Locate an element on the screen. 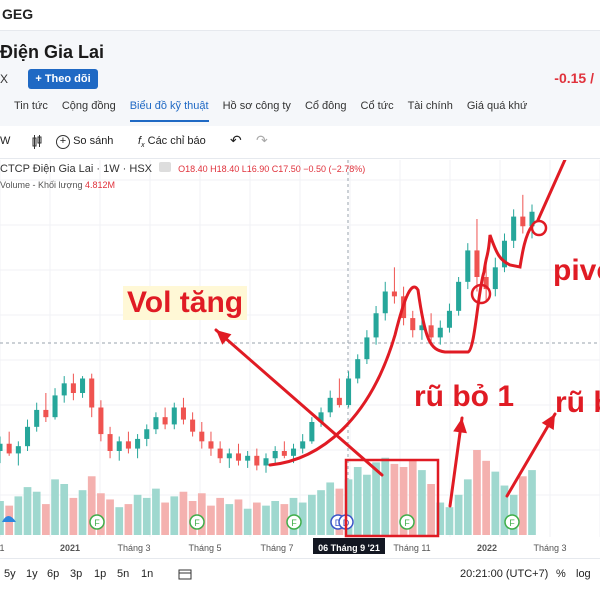 This screenshot has height=601, width=600. tab-6: Tài chính is located at coordinates (430, 106).